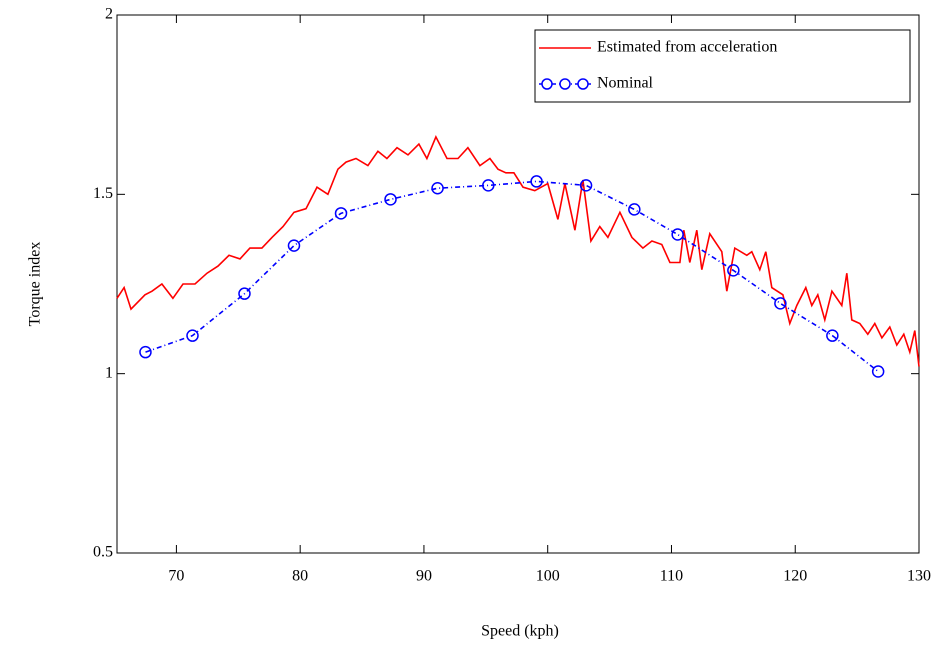 The height and width of the screenshot is (647, 945). Describe the element at coordinates (671, 576) in the screenshot. I see `x-tick-label: 110` at that location.